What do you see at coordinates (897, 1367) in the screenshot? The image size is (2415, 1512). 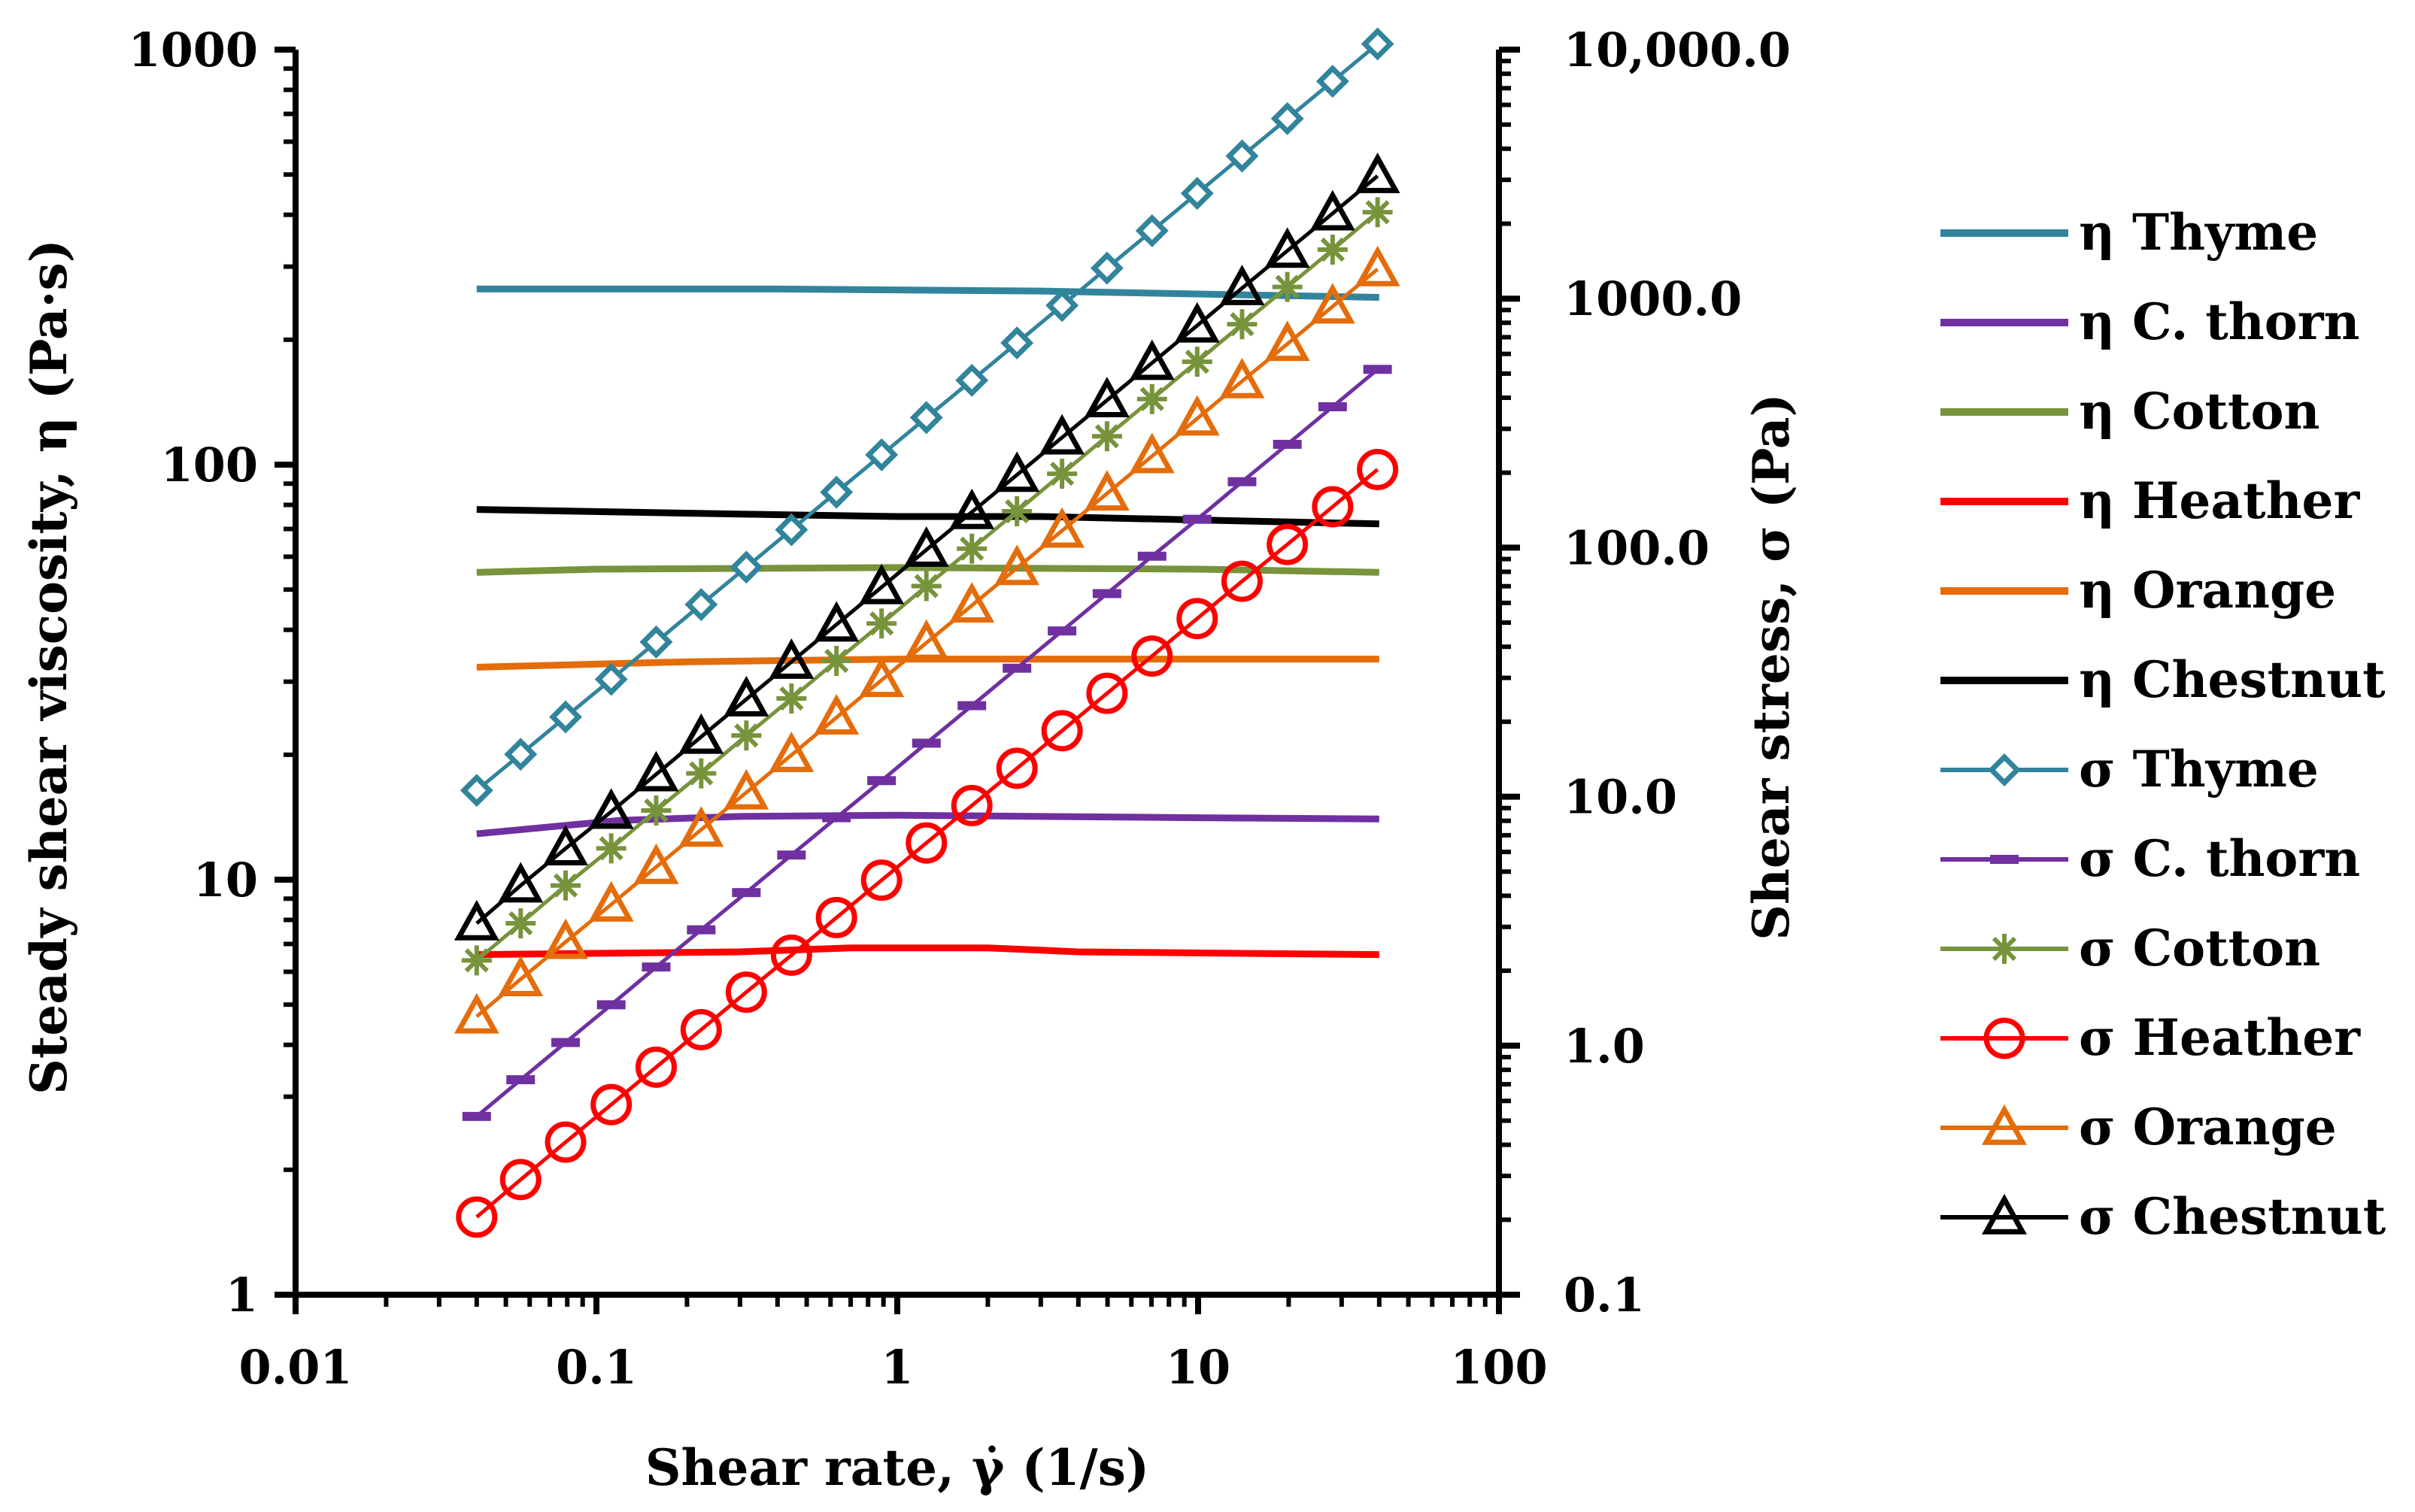 I see `x-tick-label: 1` at bounding box center [897, 1367].